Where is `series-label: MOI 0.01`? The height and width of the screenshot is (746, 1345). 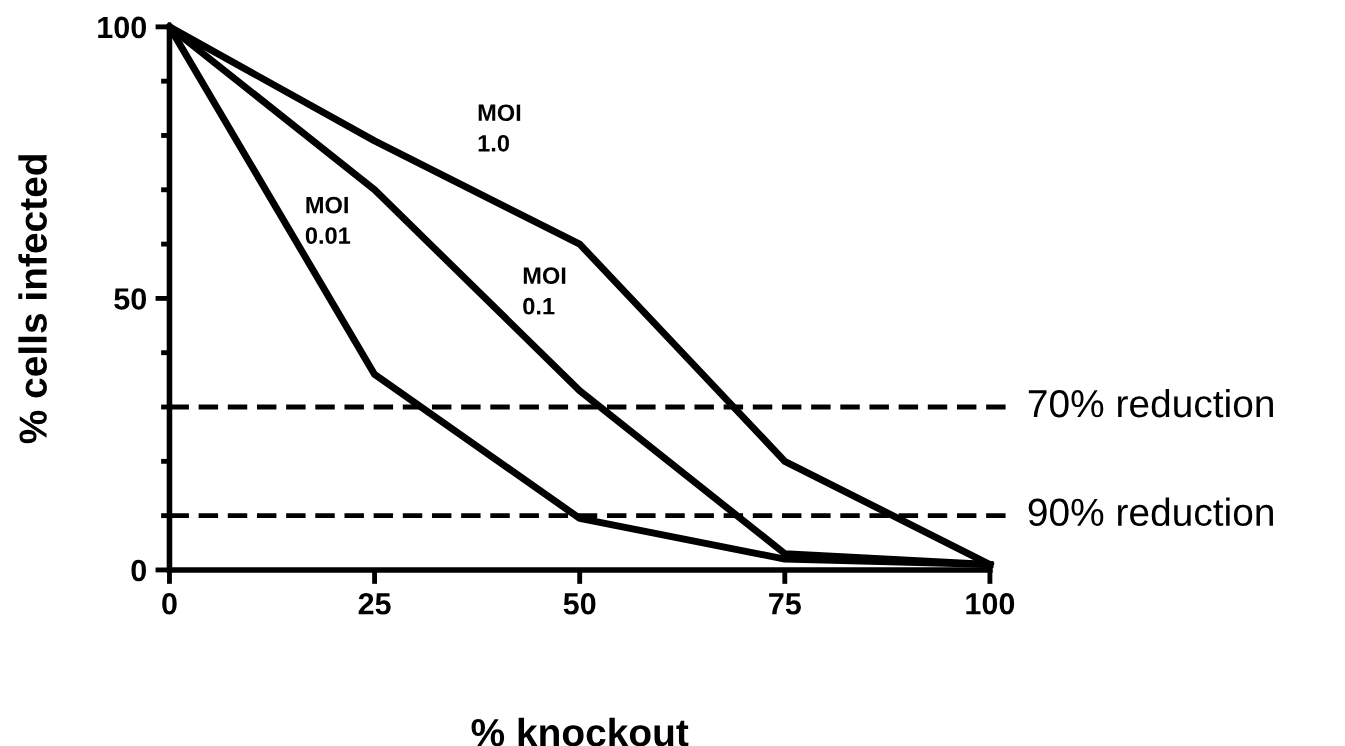
series-label: MOI 0.01 is located at coordinates (328, 220).